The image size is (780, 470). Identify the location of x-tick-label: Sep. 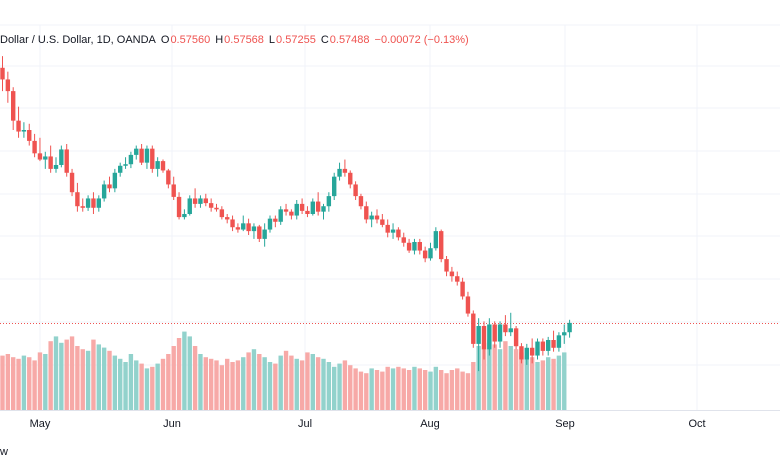
(565, 424).